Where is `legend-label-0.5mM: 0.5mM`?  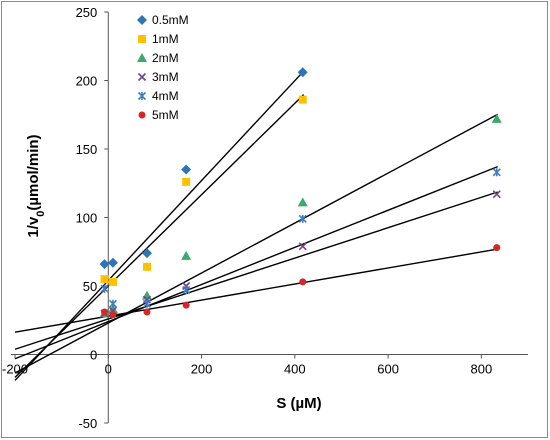 legend-label-0.5mM: 0.5mM is located at coordinates (170, 20).